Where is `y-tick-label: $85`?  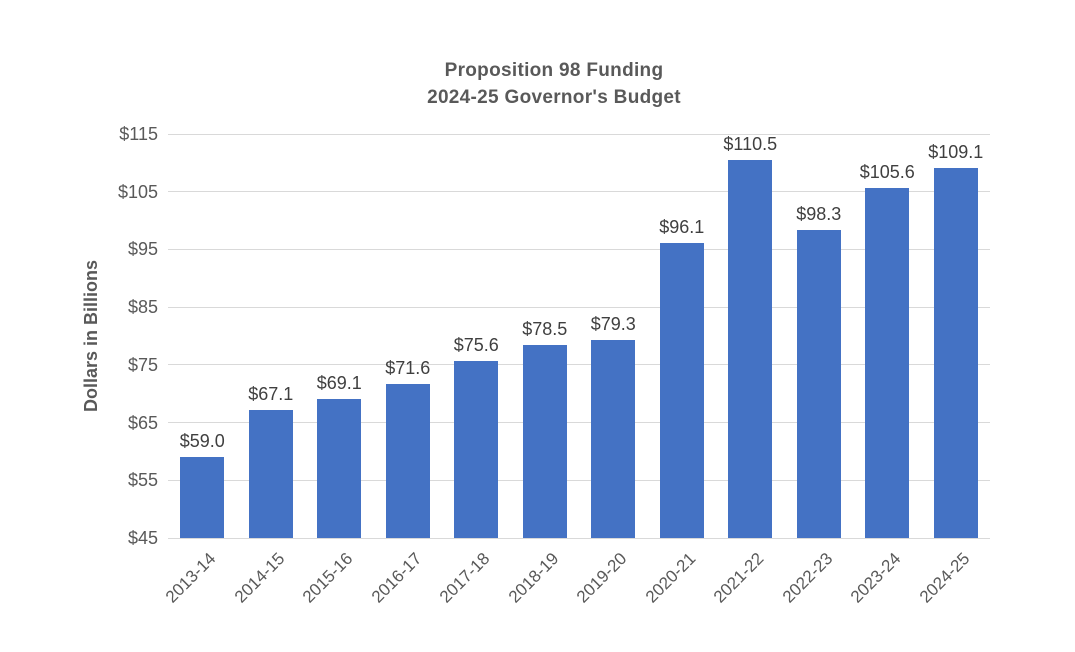 y-tick-label: $85 is located at coordinates (142, 307).